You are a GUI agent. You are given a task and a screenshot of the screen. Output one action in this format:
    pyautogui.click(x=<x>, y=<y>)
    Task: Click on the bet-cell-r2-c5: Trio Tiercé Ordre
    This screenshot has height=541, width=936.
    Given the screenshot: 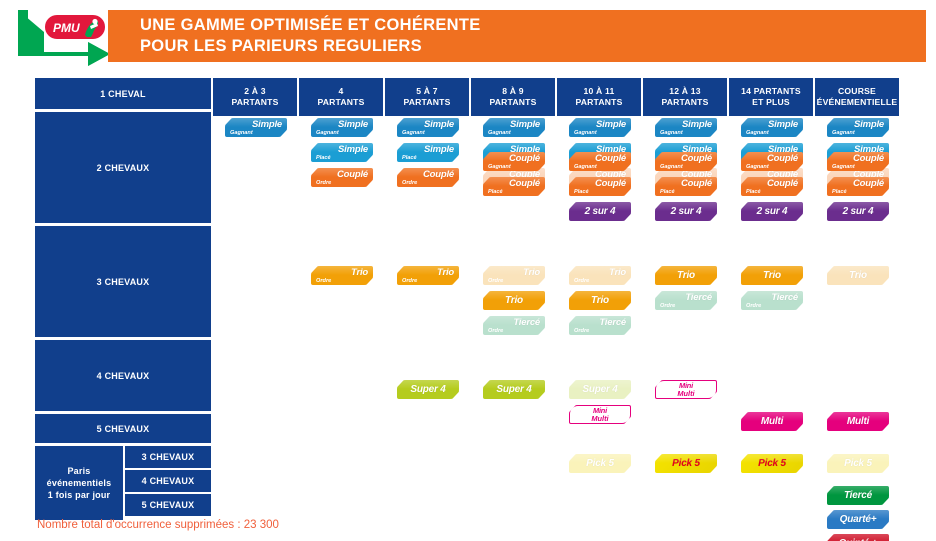 What is the action you would take?
    pyautogui.click(x=686, y=291)
    